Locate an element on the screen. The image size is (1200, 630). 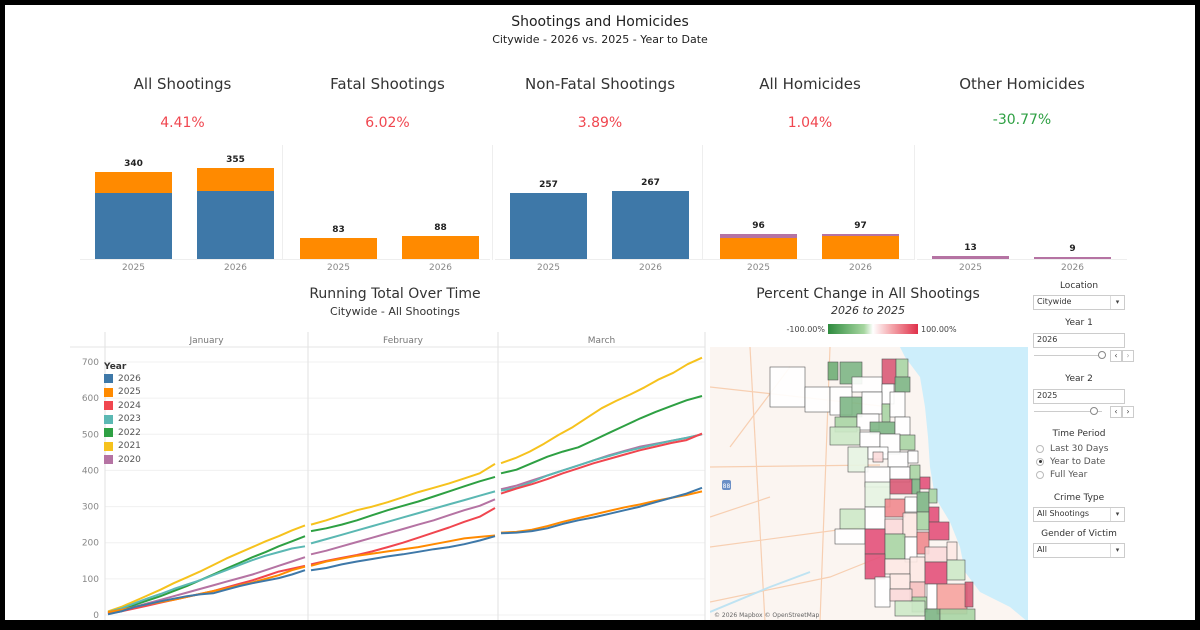
year1-prev-button: ‹ is located at coordinates (1116, 356).